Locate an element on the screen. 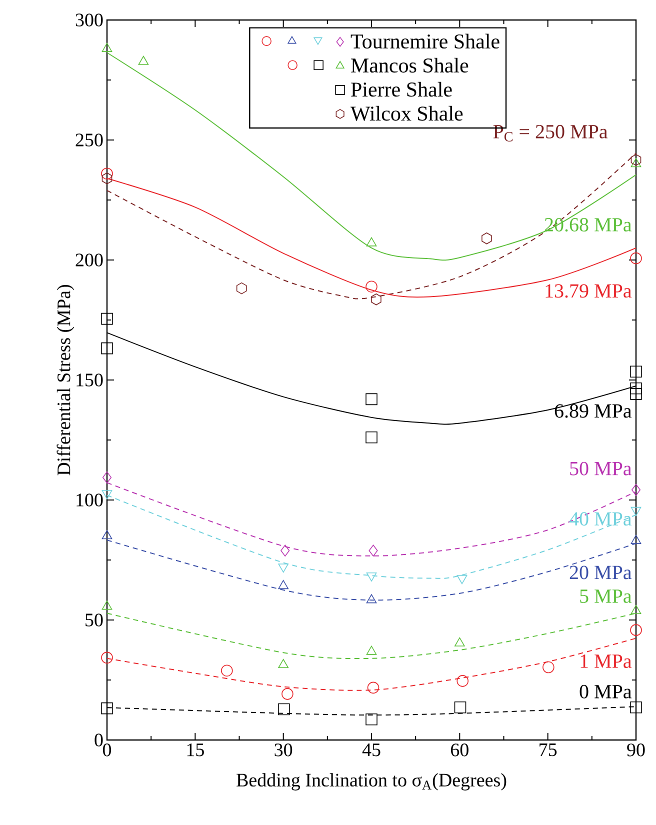  y-tick-label: 50 is located at coordinates (94, 620).